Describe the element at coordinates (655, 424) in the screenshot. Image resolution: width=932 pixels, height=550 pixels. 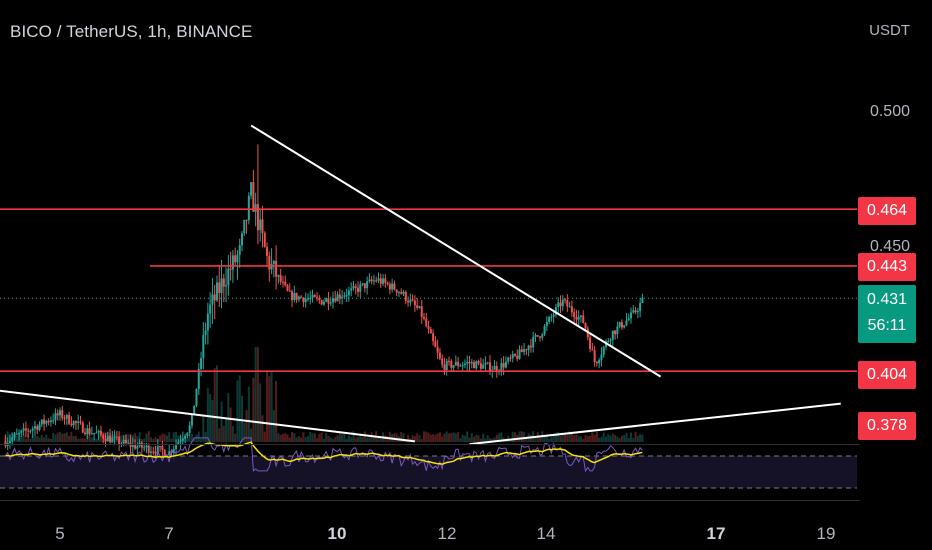
I see `trendline` at that location.